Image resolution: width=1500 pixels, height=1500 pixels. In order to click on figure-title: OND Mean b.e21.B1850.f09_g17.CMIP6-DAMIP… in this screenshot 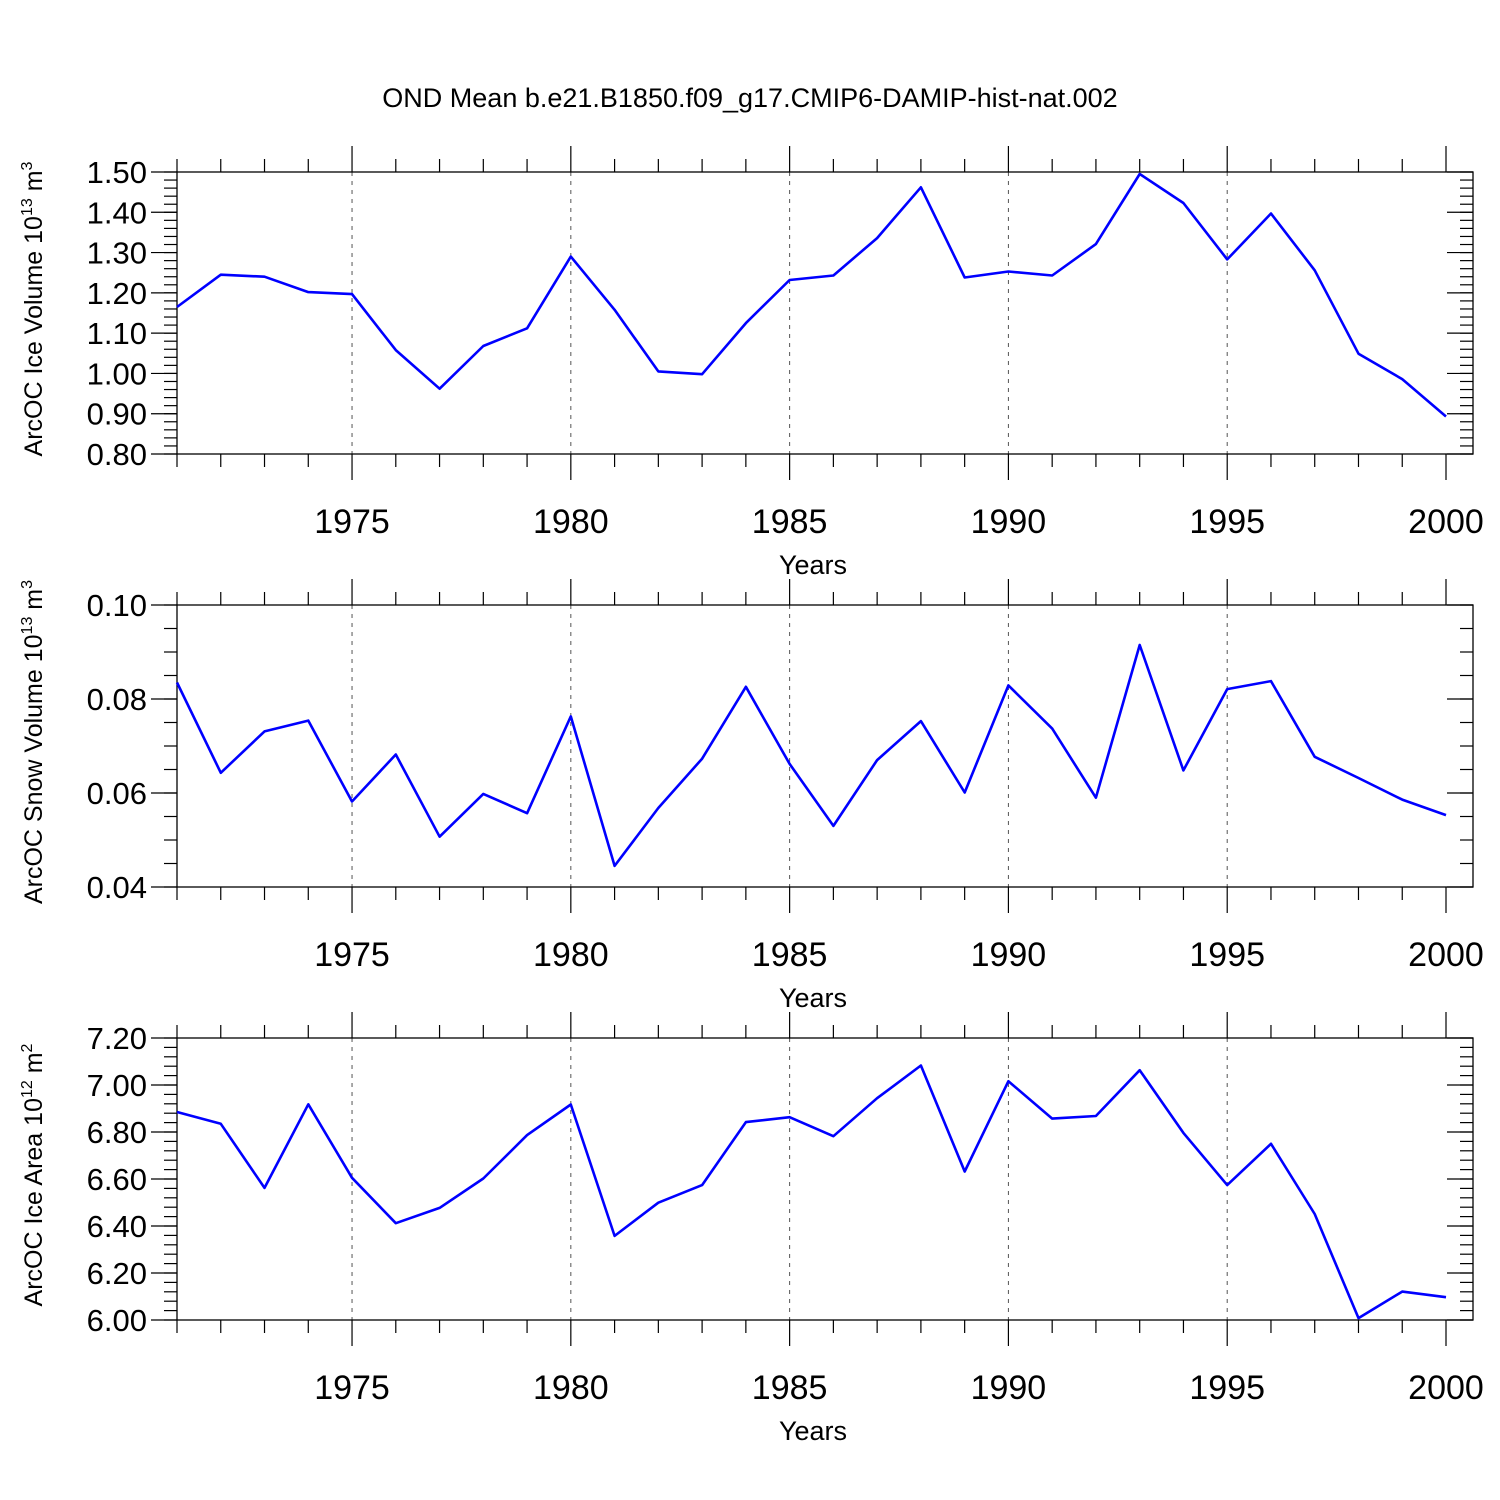, I will do `click(749, 98)`.